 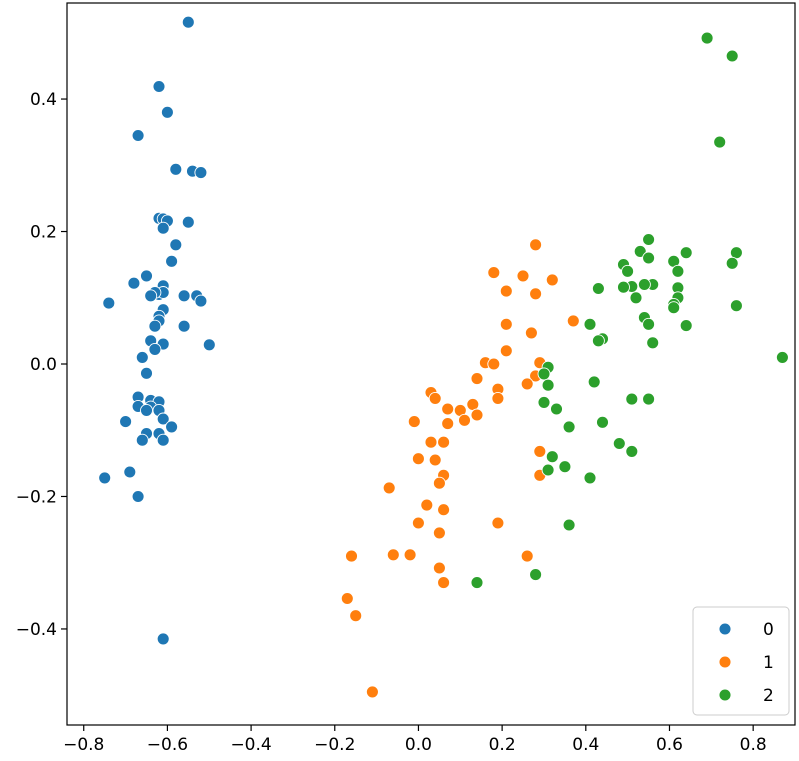 I want to click on legend-label-2: 2, so click(x=768, y=696).